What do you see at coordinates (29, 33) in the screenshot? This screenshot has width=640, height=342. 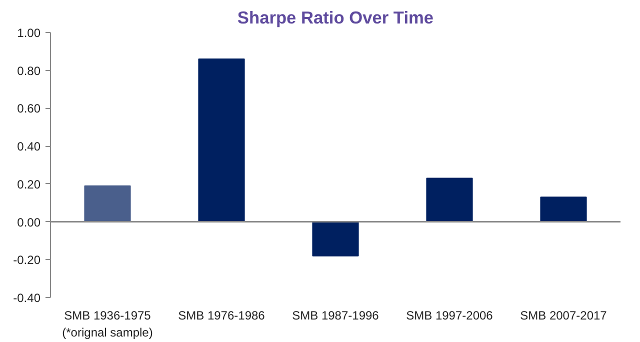 I see `y-tick-label: 1.00` at bounding box center [29, 33].